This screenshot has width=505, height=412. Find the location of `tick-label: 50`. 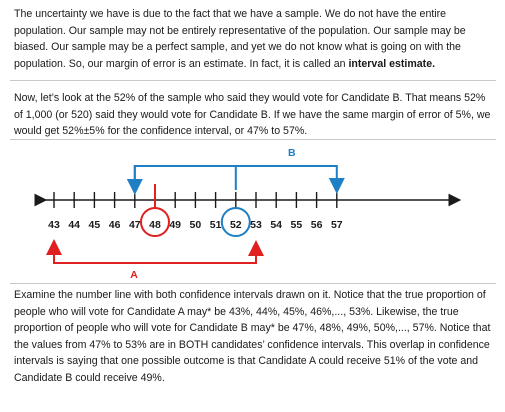

tick-label: 50 is located at coordinates (196, 225).